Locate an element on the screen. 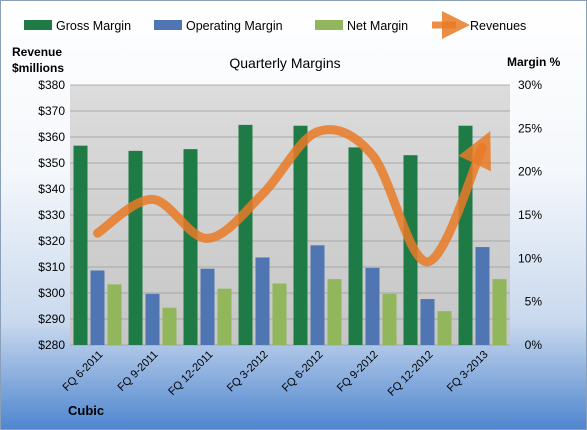  net-margin-legend-swatch is located at coordinates (329, 25).